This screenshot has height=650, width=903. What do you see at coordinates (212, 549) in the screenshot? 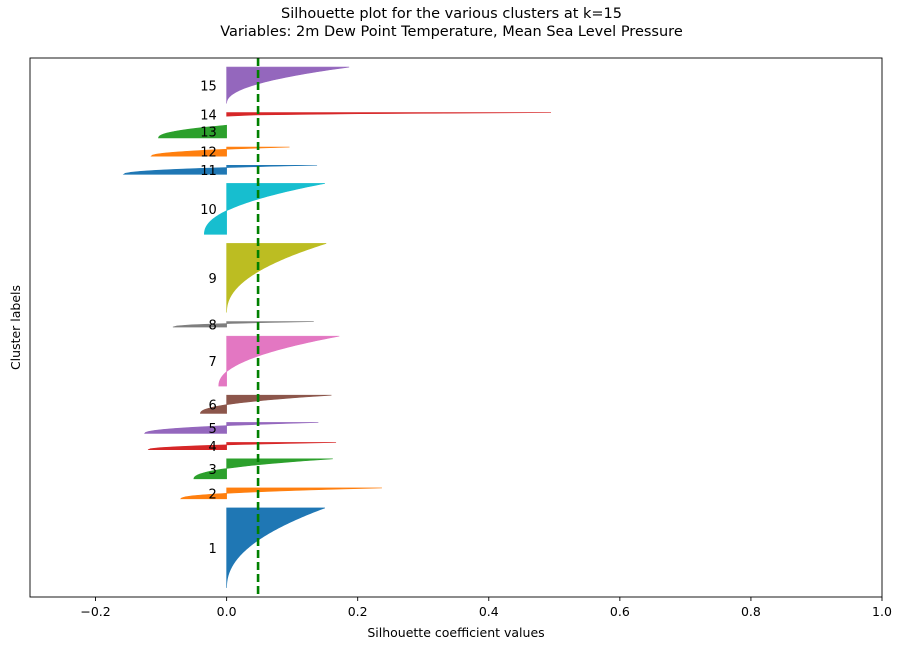
I see `cluster-label-1: 1` at bounding box center [212, 549].